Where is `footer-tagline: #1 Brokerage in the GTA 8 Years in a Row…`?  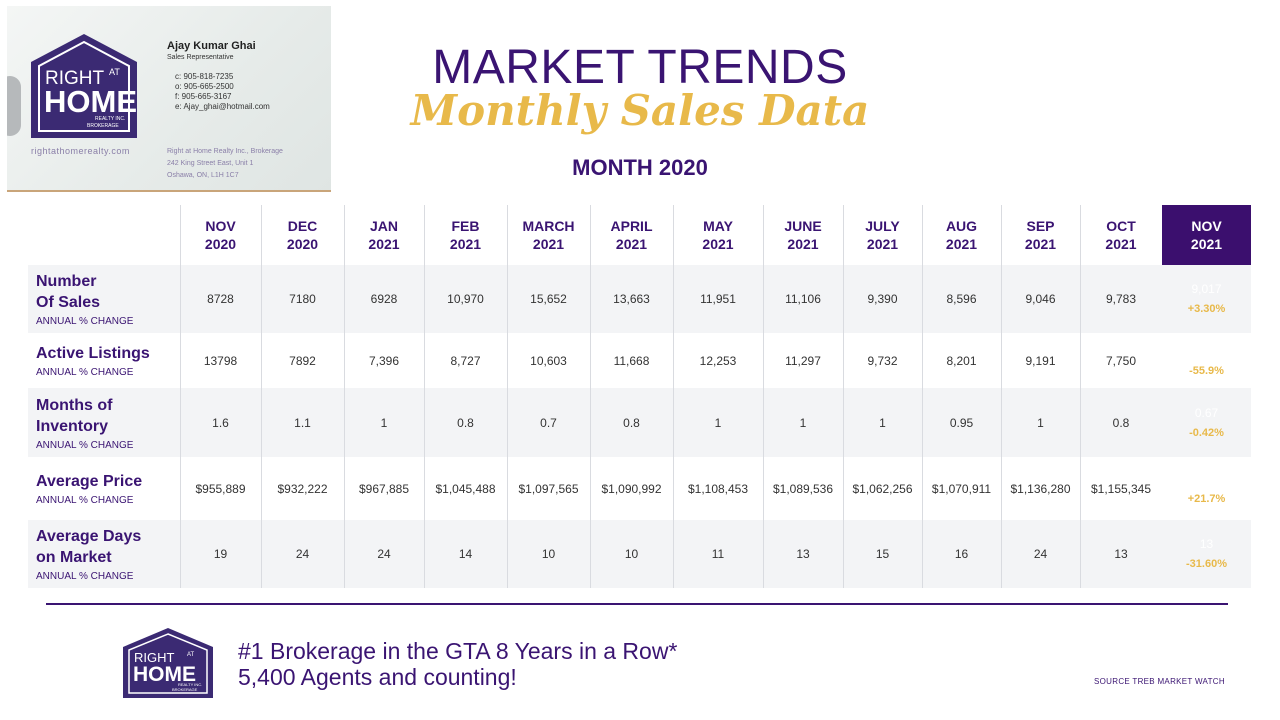 footer-tagline: #1 Brokerage in the GTA 8 Years in a Row… is located at coordinates (458, 651).